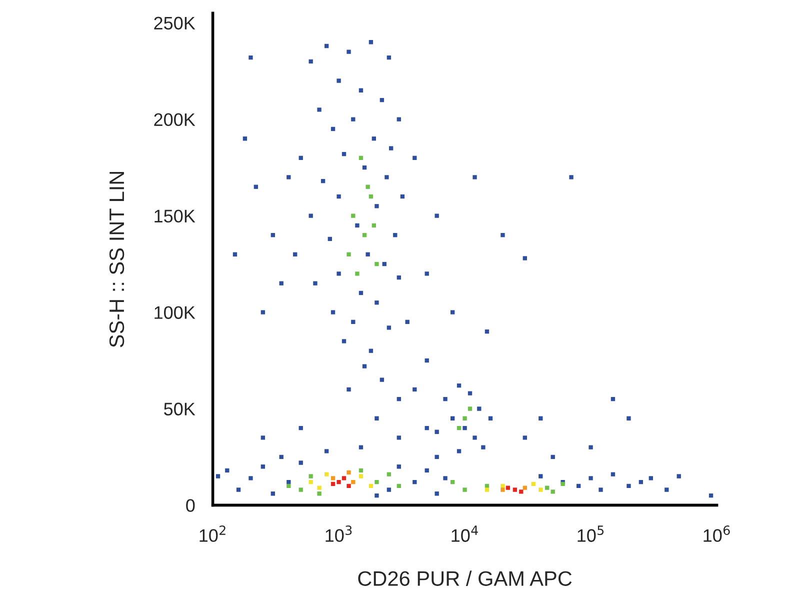 This screenshot has height=600, width=800. What do you see at coordinates (180, 409) in the screenshot?
I see `y-tick-label: 50K` at bounding box center [180, 409].